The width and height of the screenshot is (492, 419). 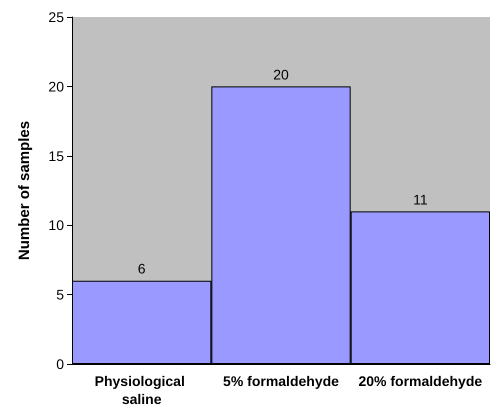 What do you see at coordinates (60, 364) in the screenshot?
I see `y-tick-label: 0` at bounding box center [60, 364].